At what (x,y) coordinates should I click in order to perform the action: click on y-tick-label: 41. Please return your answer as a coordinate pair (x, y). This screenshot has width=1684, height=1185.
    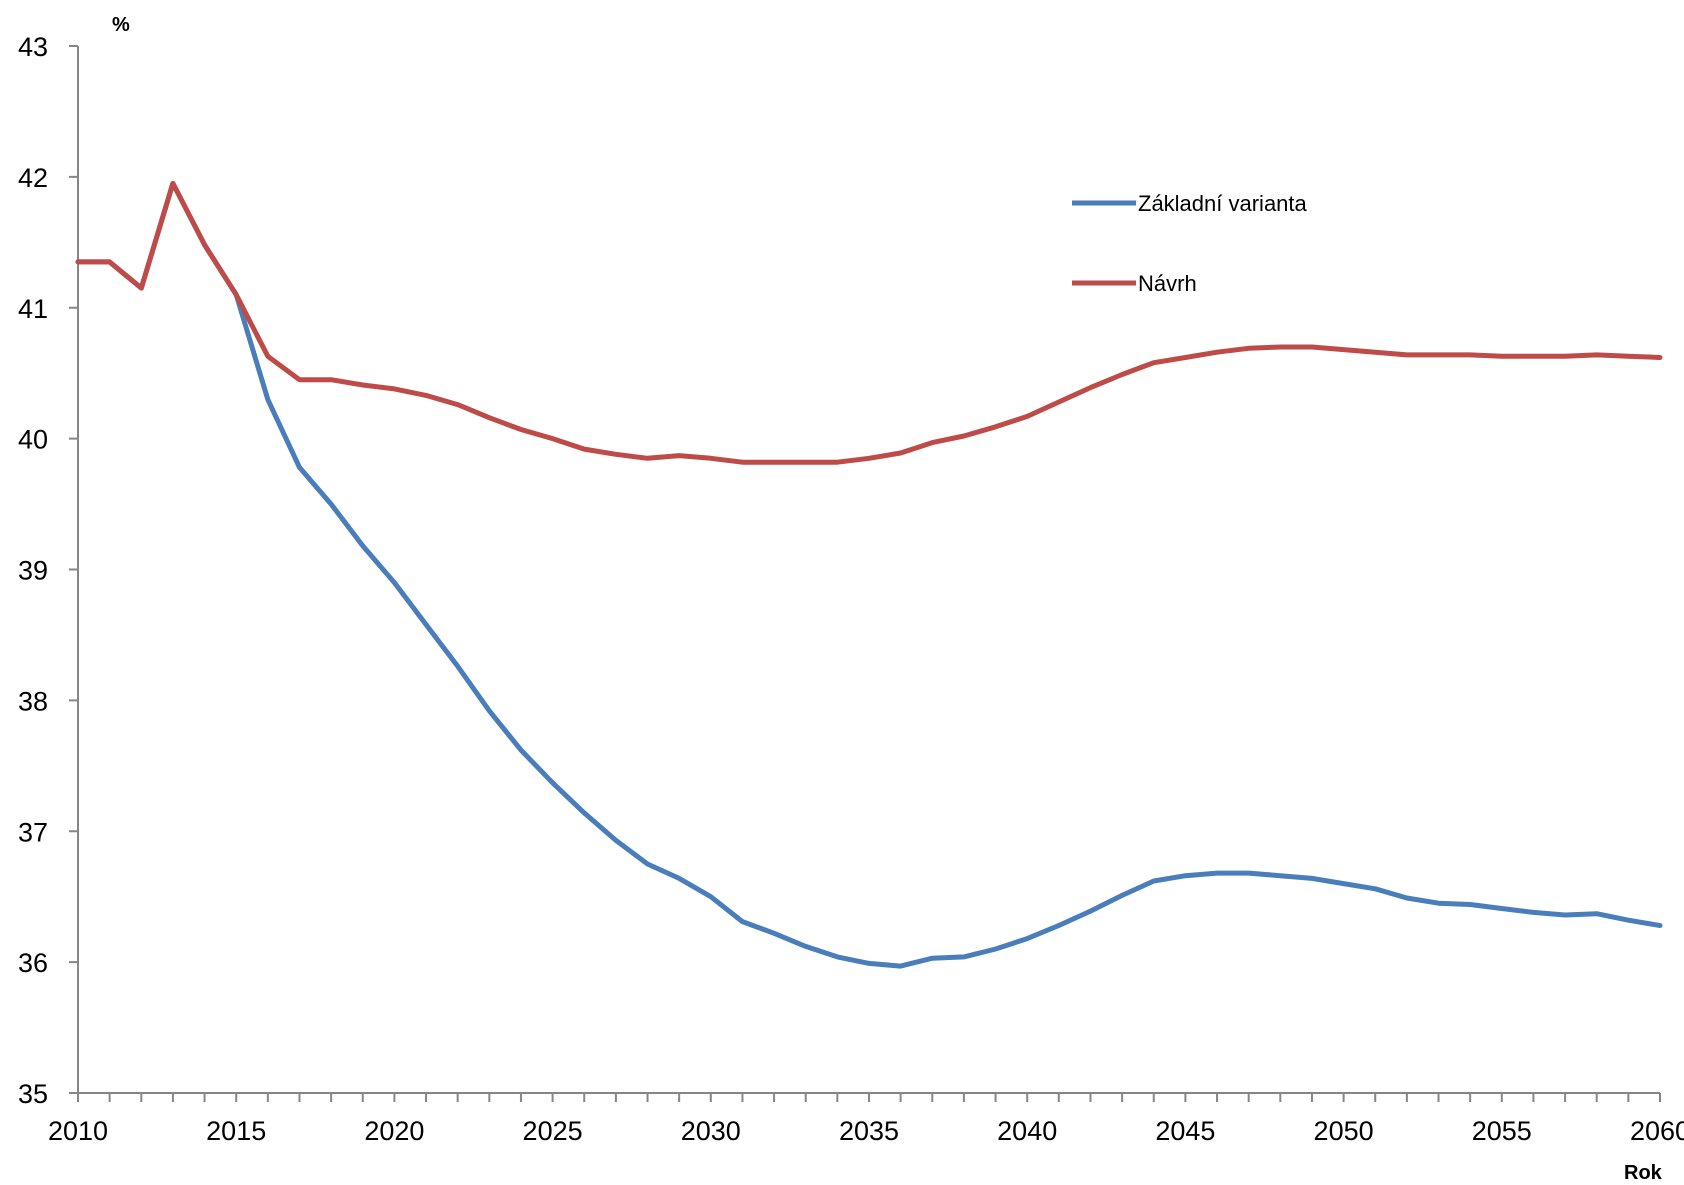
    Looking at the image, I should click on (33, 309).